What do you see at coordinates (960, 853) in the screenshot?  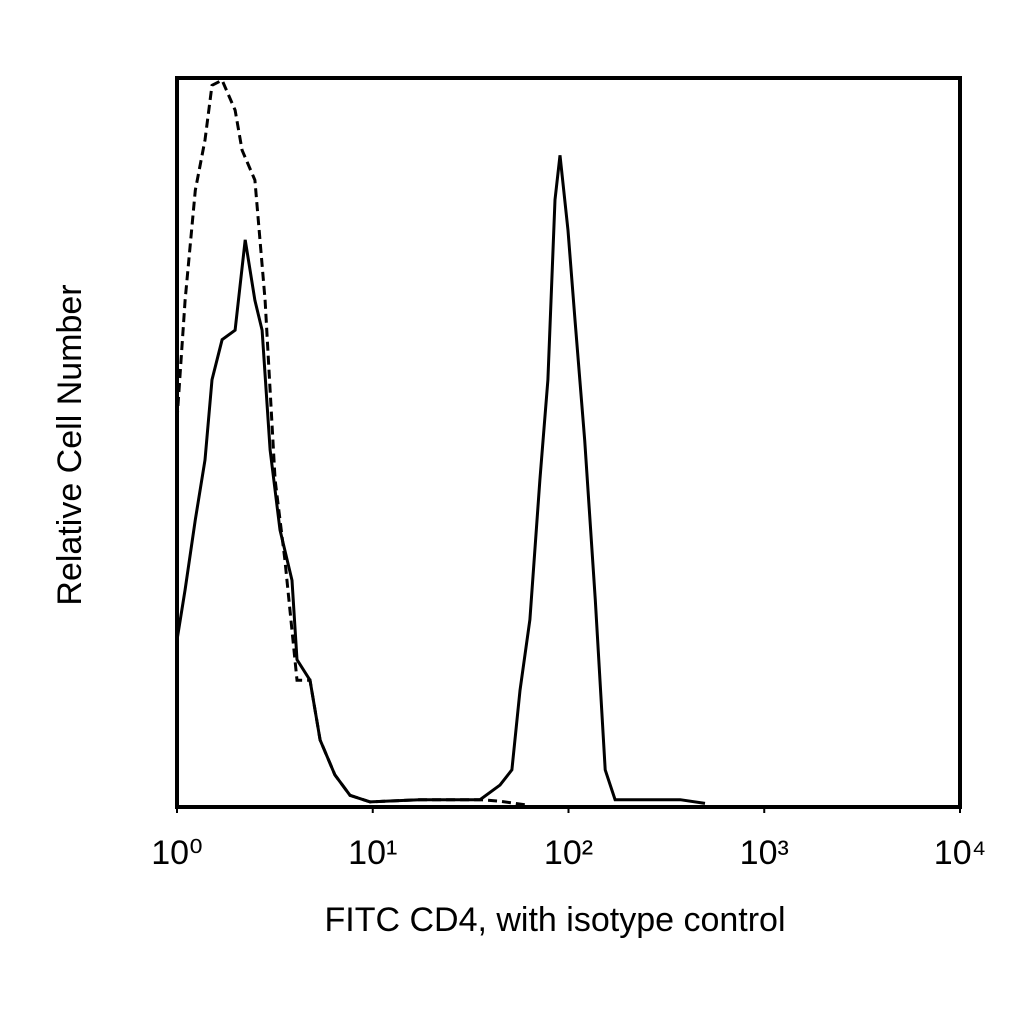 I see `x-tick-label: 10⁴` at bounding box center [960, 853].